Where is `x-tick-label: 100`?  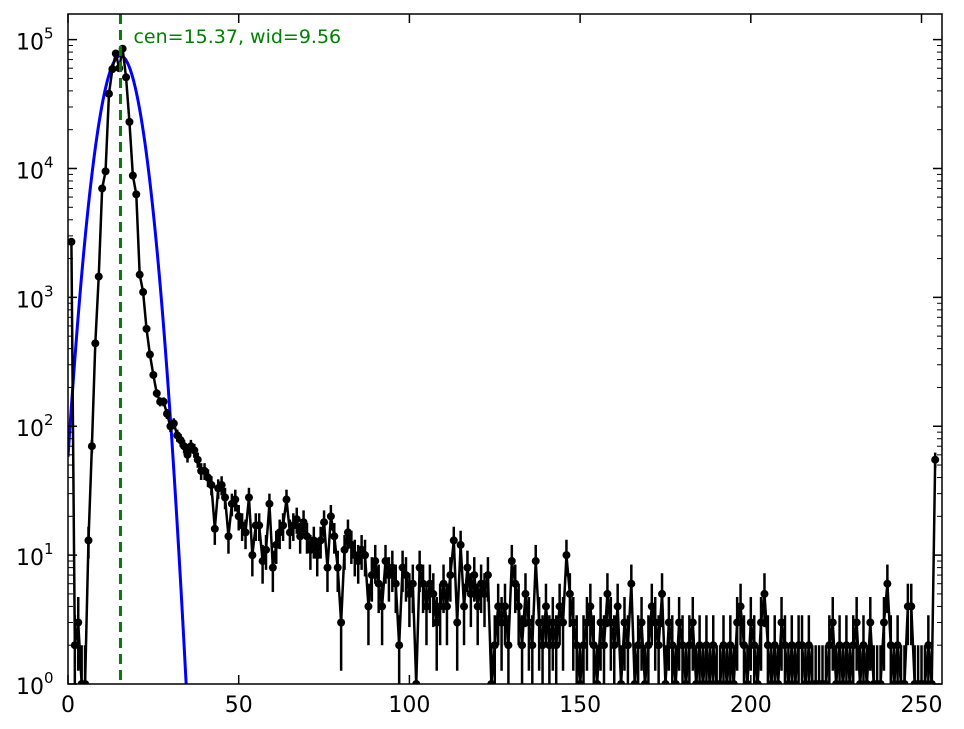 x-tick-label: 100 is located at coordinates (409, 705).